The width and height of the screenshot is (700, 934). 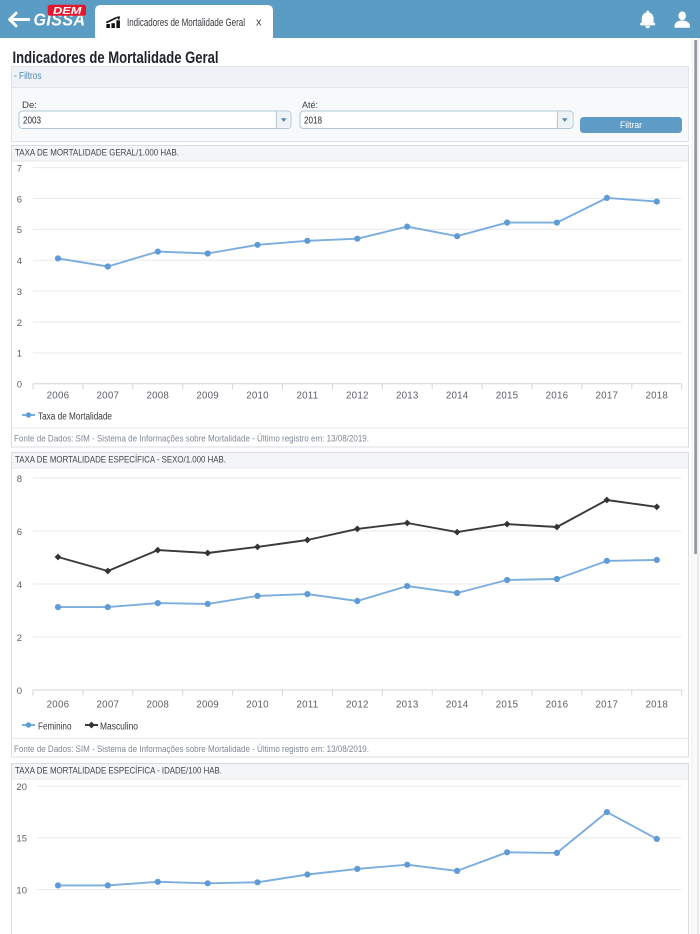 What do you see at coordinates (75, 416) in the screenshot?
I see `svg-text: Taxa de Mortalidade` at bounding box center [75, 416].